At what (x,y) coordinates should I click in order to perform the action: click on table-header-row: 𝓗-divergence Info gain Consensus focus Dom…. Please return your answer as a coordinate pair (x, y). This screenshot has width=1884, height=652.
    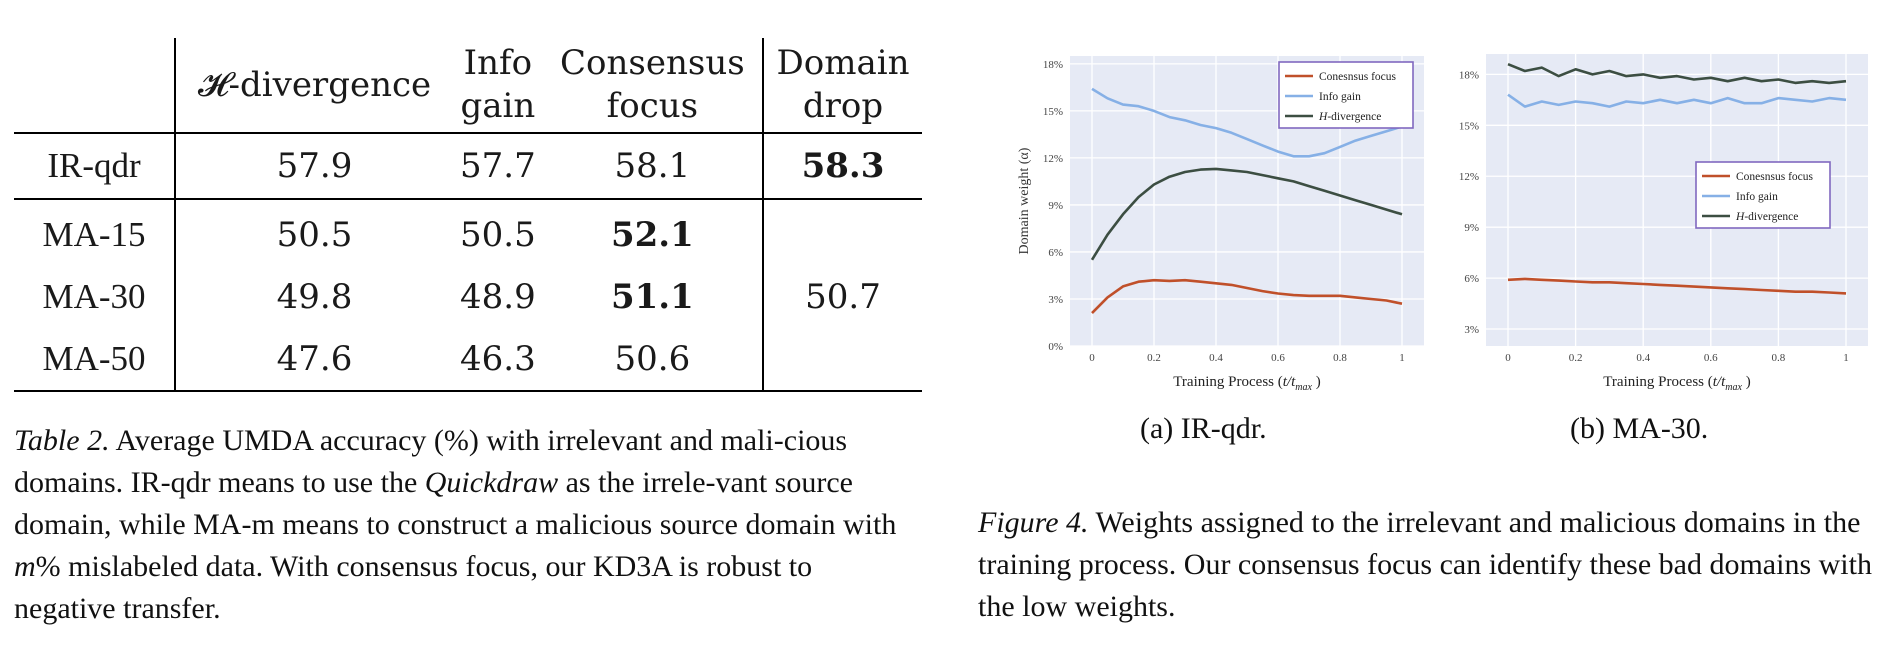
    Looking at the image, I should click on (468, 85).